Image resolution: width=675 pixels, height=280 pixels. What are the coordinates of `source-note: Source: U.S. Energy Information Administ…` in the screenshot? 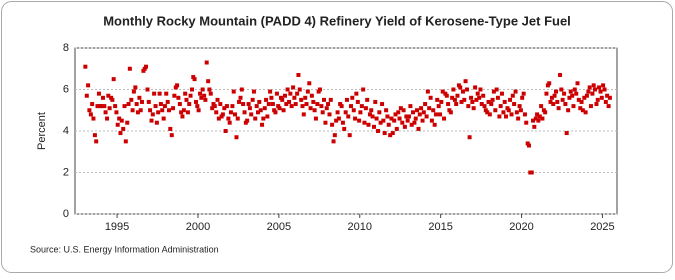 It's located at (124, 249).